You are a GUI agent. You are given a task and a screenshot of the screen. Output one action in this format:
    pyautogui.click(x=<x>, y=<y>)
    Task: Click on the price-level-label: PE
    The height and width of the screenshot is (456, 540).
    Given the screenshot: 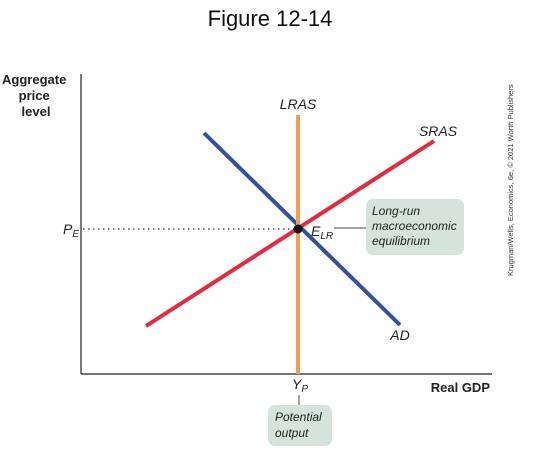 What is the action you would take?
    pyautogui.click(x=71, y=230)
    